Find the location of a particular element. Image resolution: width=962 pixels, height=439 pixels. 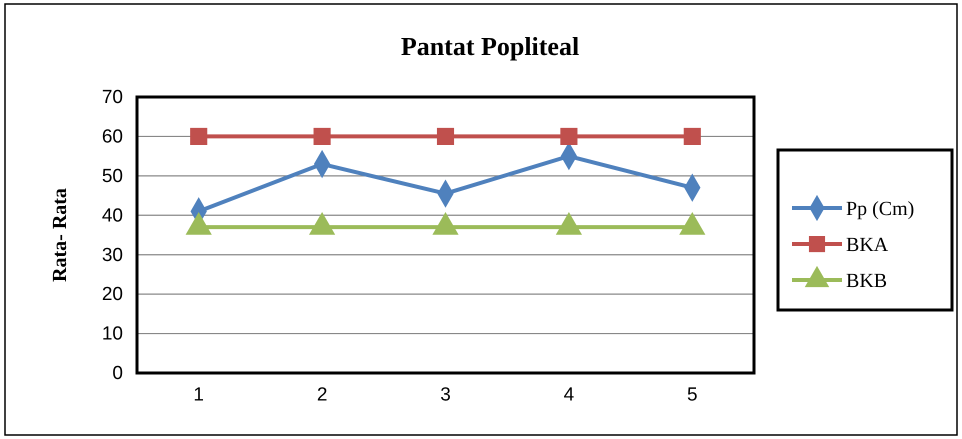

y-tick-label: 20 is located at coordinates (112, 295).